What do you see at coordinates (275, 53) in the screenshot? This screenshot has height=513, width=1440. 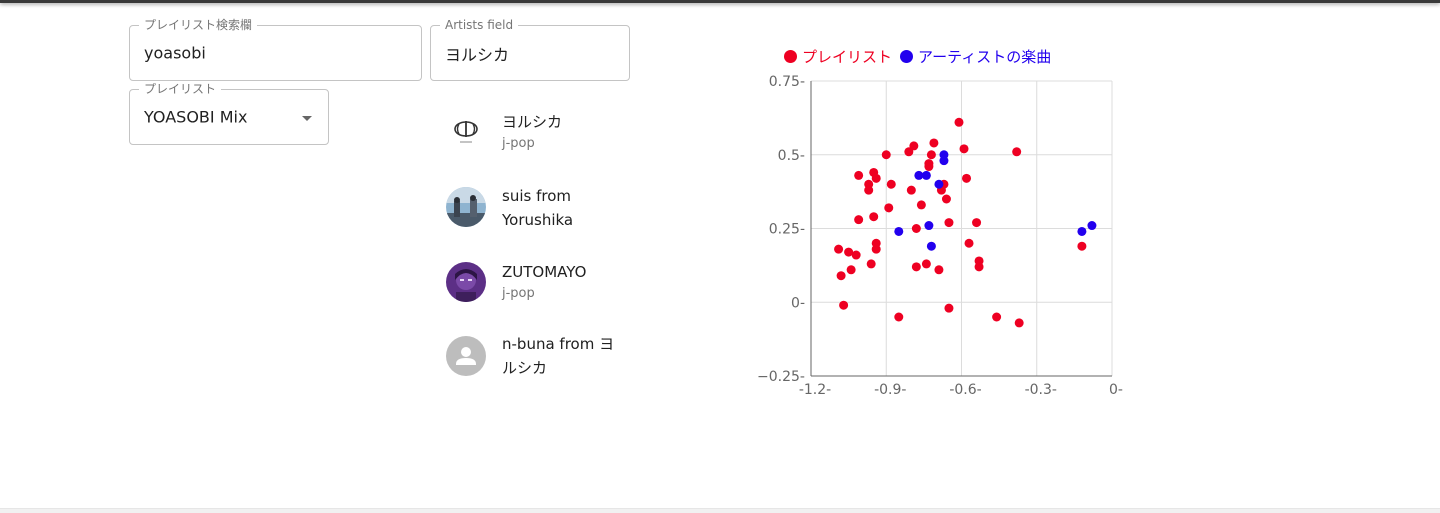 I see `playlist-search-input` at bounding box center [275, 53].